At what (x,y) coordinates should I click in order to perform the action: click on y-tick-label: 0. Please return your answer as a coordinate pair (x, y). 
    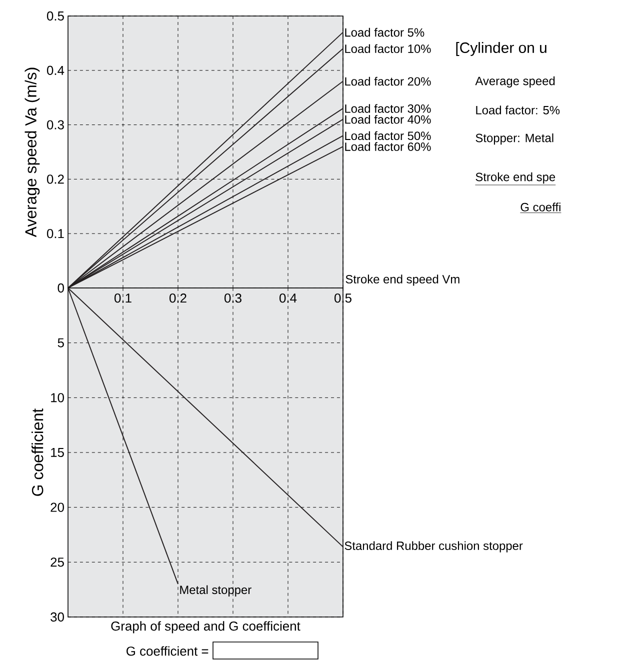
    Looking at the image, I should click on (61, 288).